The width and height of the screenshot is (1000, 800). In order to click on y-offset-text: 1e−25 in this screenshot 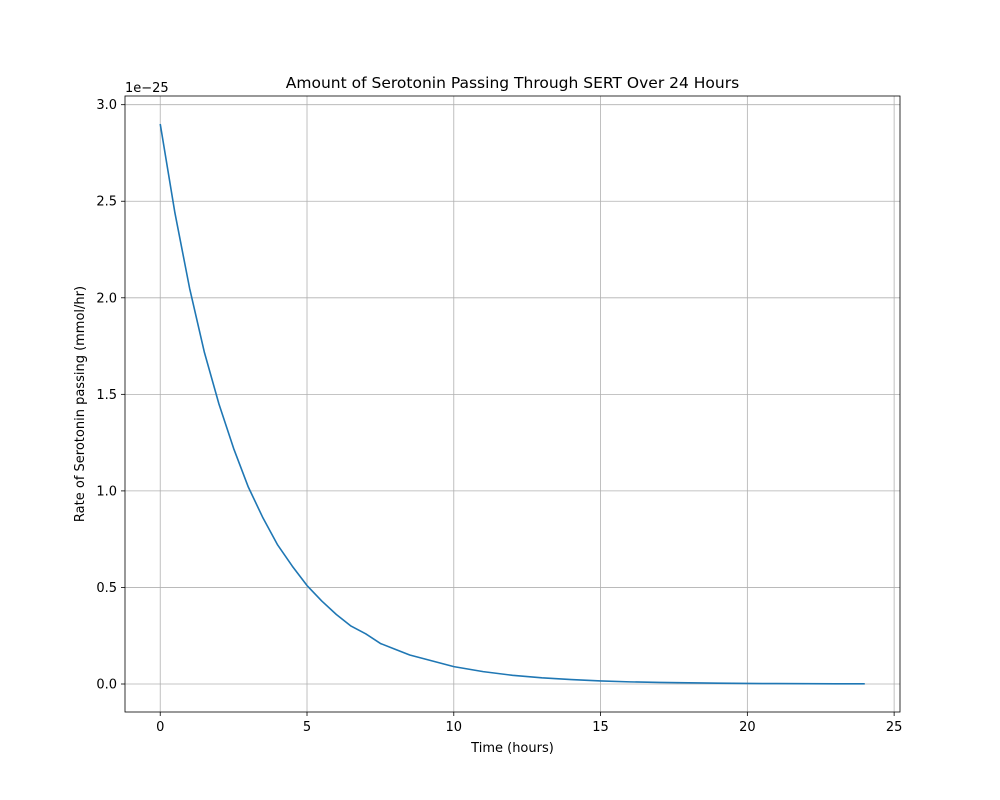, I will do `click(147, 88)`.